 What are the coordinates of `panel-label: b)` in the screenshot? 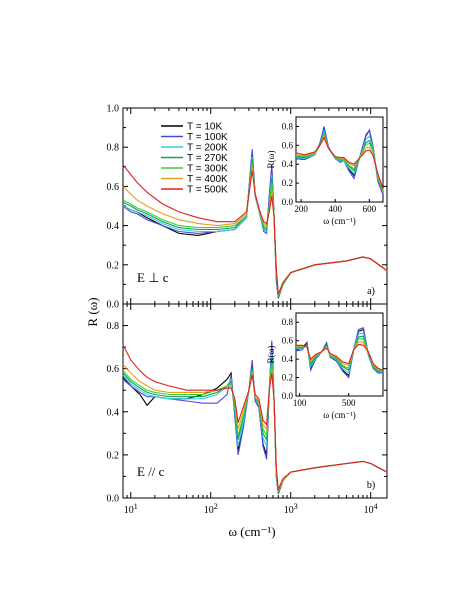 It's located at (371, 485).